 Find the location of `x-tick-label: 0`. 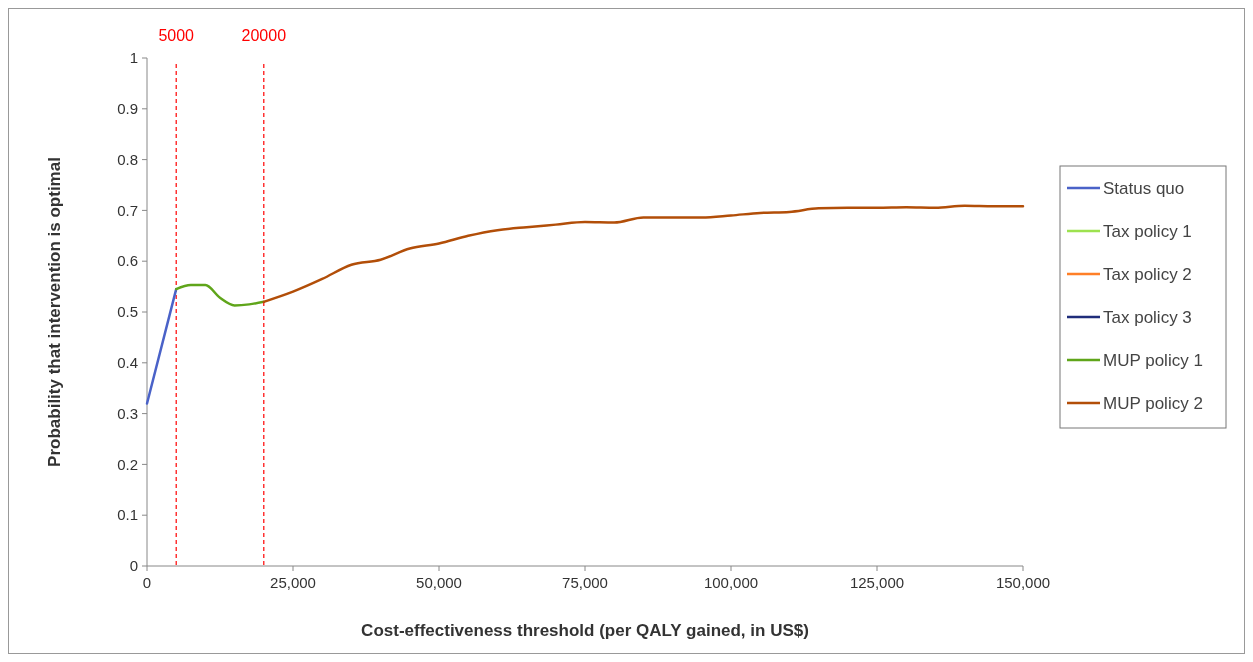

x-tick-label: 0 is located at coordinates (147, 582).